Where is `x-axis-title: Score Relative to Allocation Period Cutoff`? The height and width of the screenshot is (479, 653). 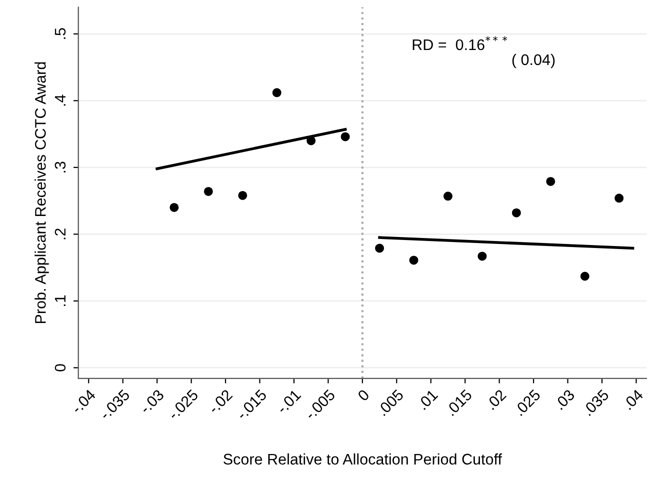 x-axis-title: Score Relative to Allocation Period Cutoff is located at coordinates (363, 459).